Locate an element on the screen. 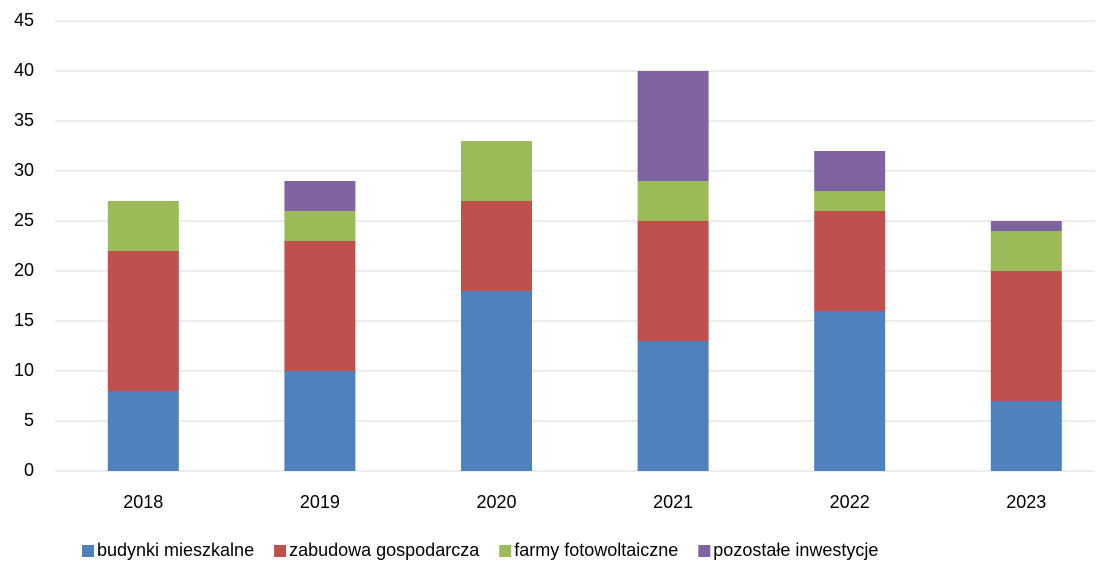  y-tick-label: 40 is located at coordinates (24, 70).